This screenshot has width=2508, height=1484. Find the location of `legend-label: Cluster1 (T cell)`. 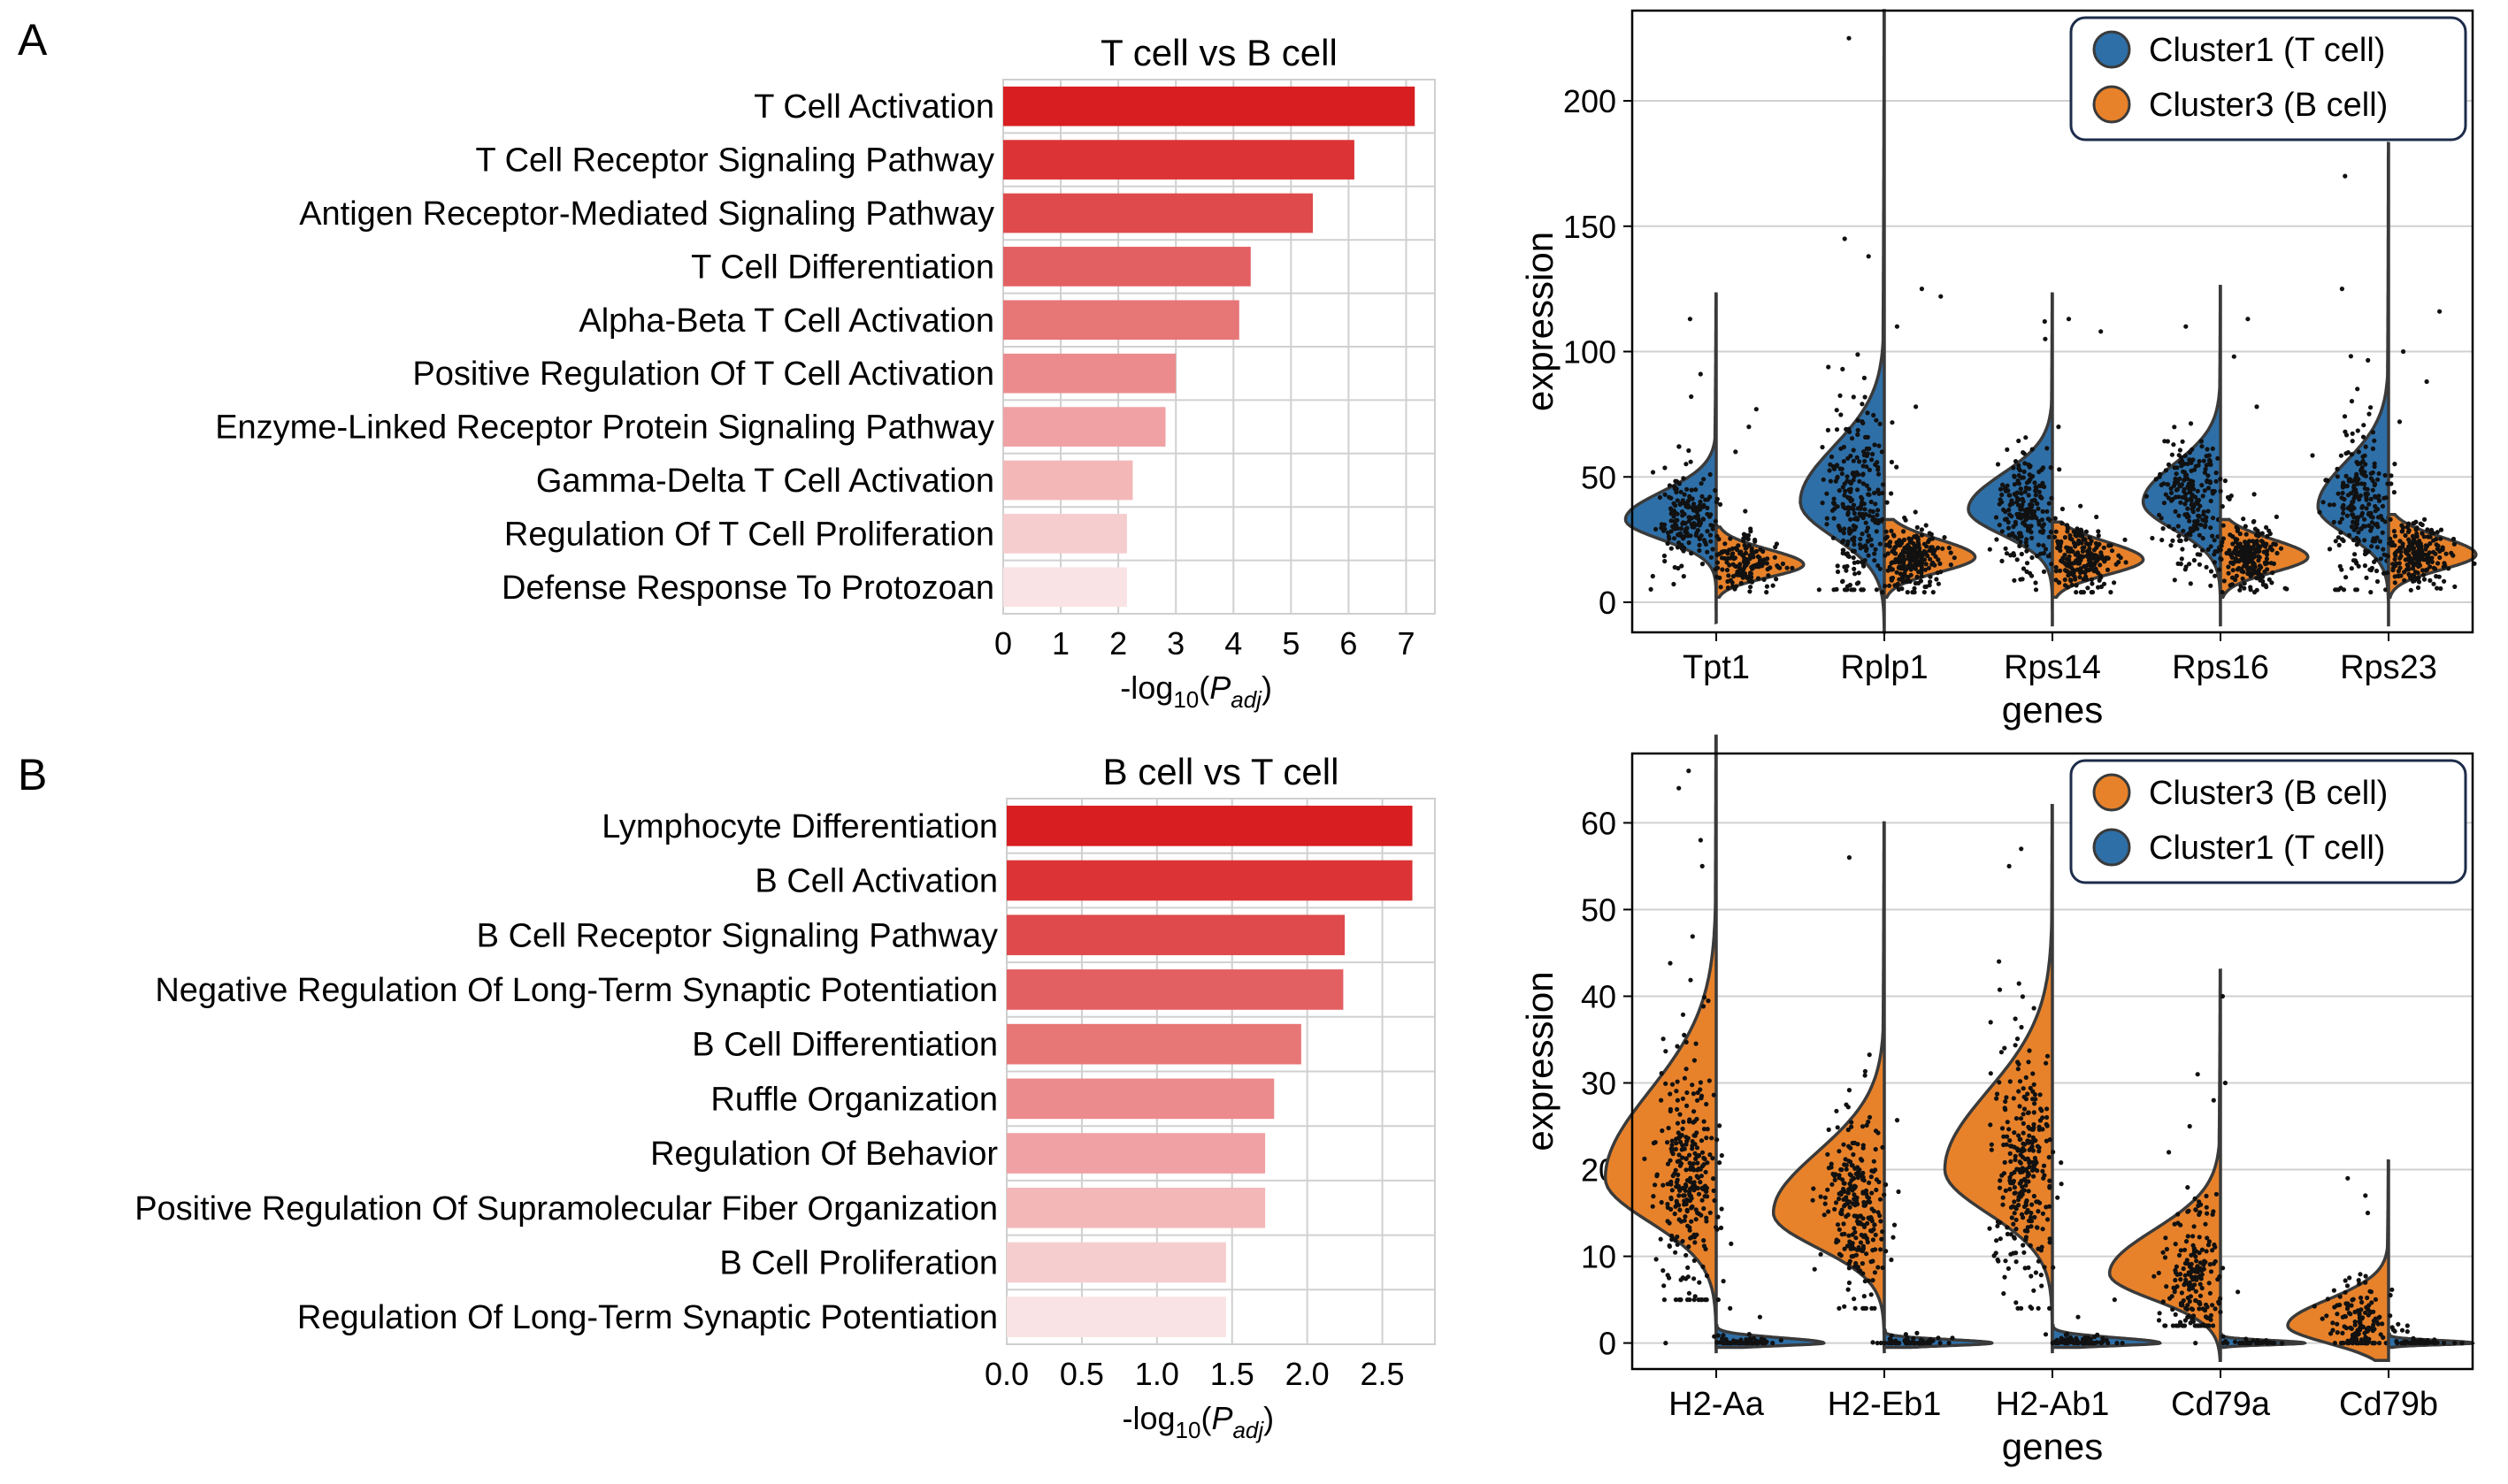

legend-label: Cluster1 (T cell) is located at coordinates (2267, 848).